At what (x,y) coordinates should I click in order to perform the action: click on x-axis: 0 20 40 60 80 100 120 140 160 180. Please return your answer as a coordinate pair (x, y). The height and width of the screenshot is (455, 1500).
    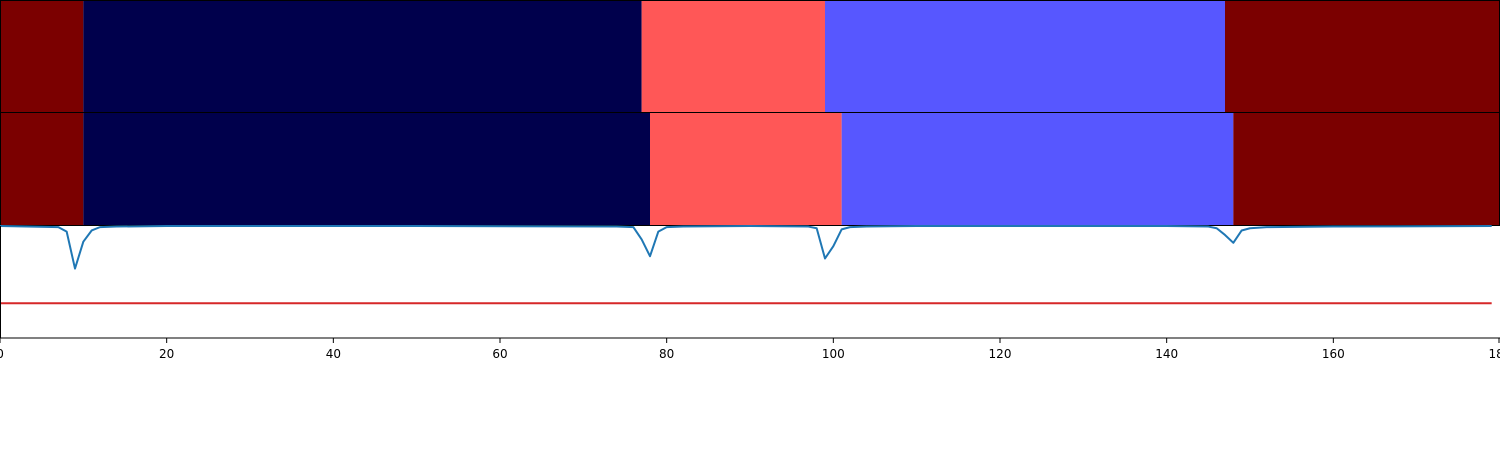
    Looking at the image, I should click on (750, 349).